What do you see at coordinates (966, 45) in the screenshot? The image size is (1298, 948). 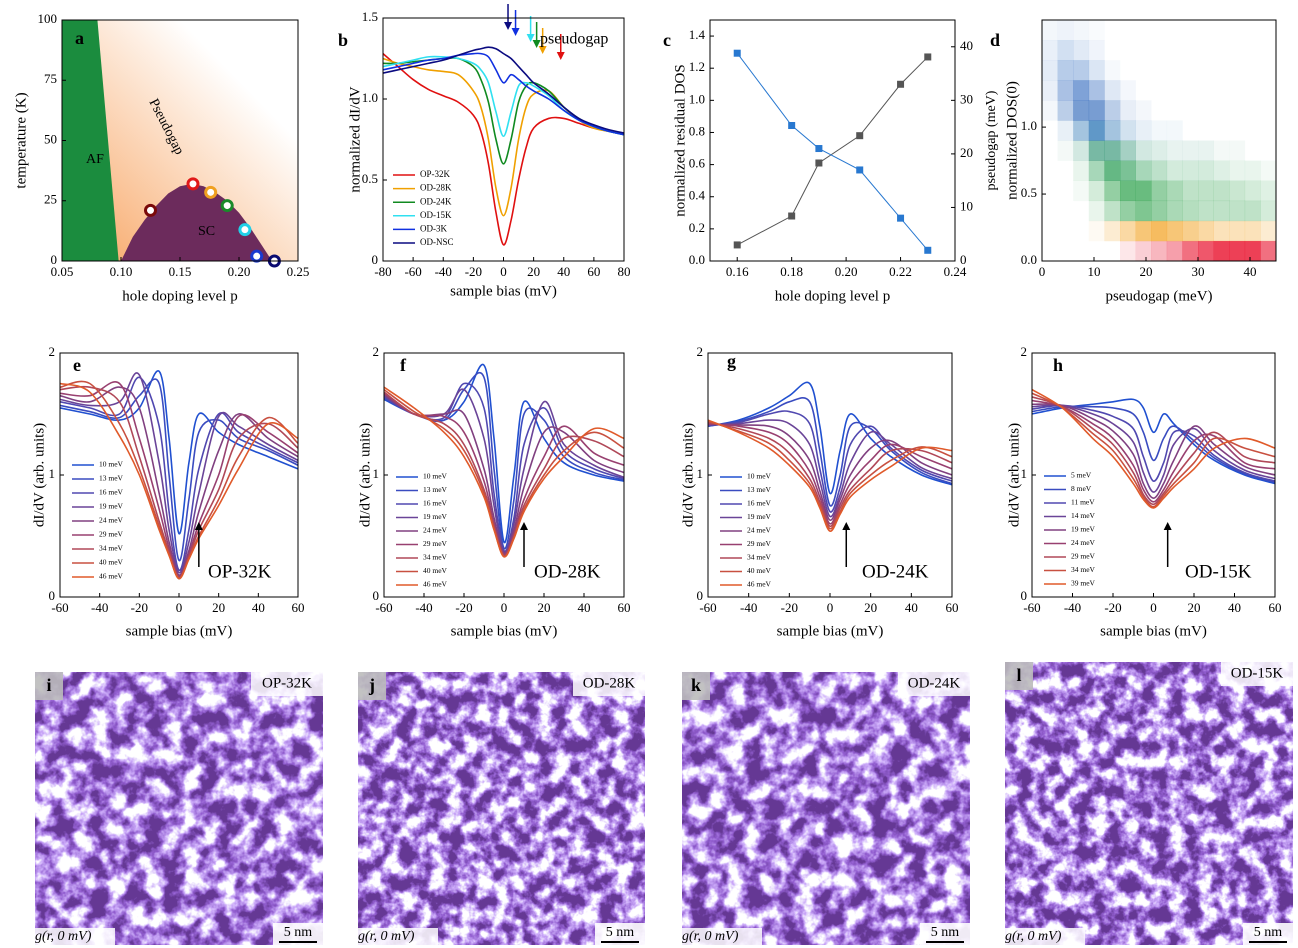 I see `y2-tick-label: 40` at bounding box center [966, 45].